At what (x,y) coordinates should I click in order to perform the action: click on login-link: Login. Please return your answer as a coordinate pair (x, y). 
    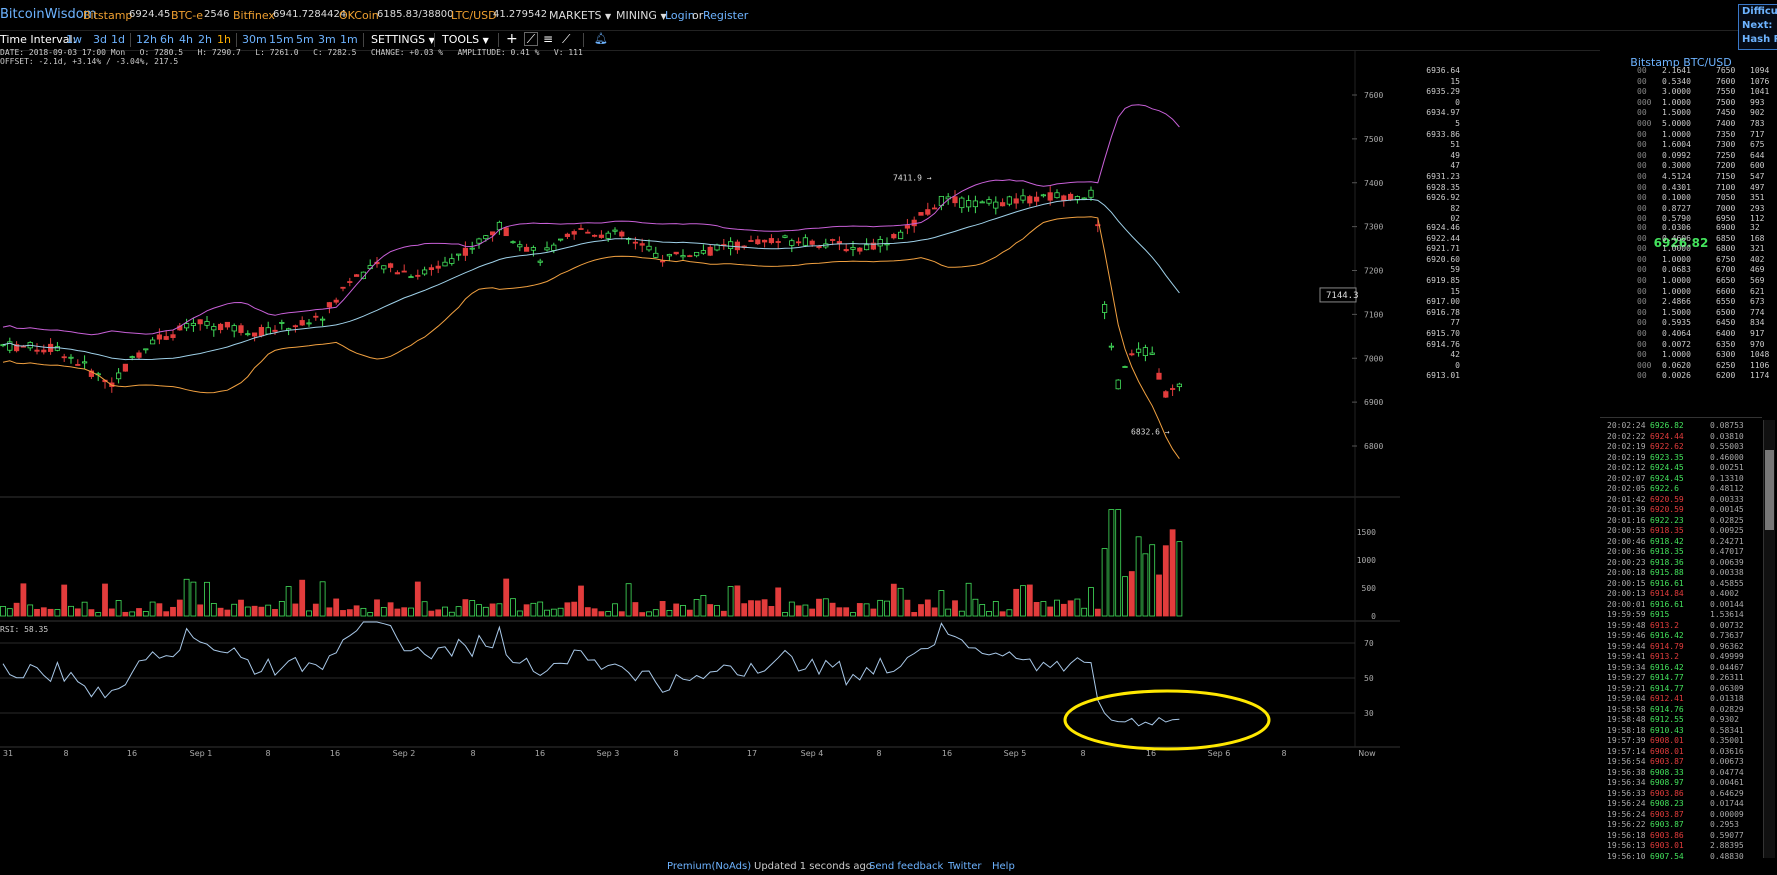
    Looking at the image, I should click on (680, 15).